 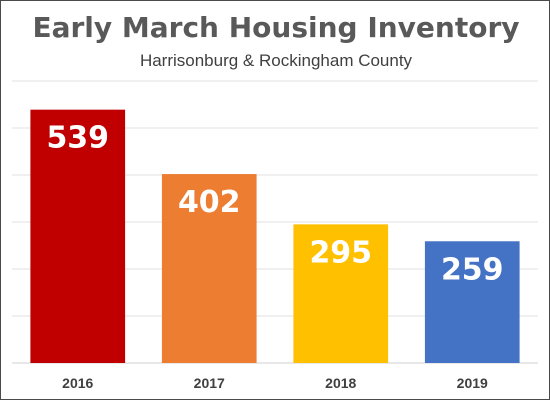 I want to click on x-tick-label-2019: 2019, so click(x=472, y=383).